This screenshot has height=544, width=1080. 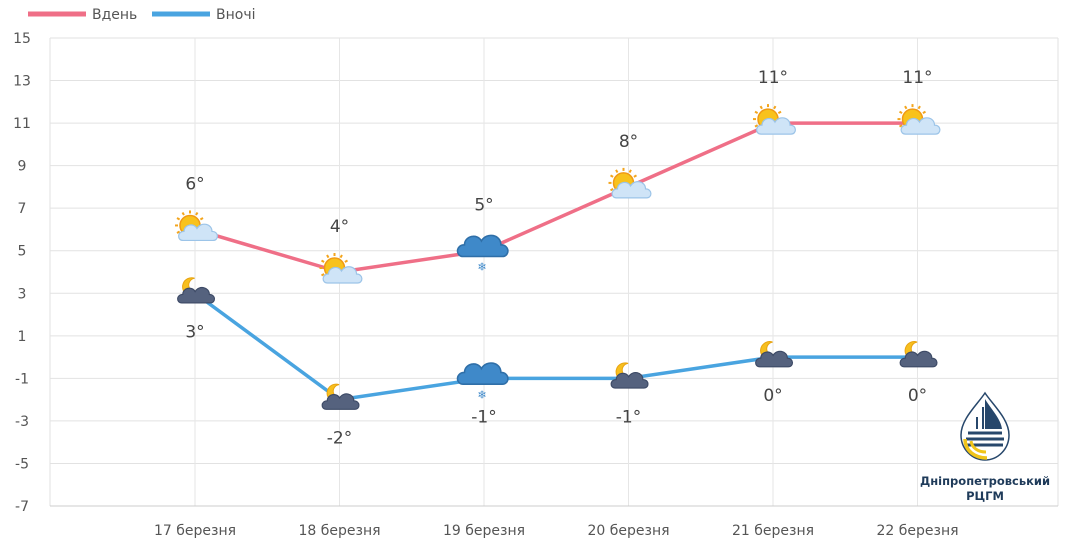 I want to click on y-tick-label-0: 15, so click(x=22, y=39).